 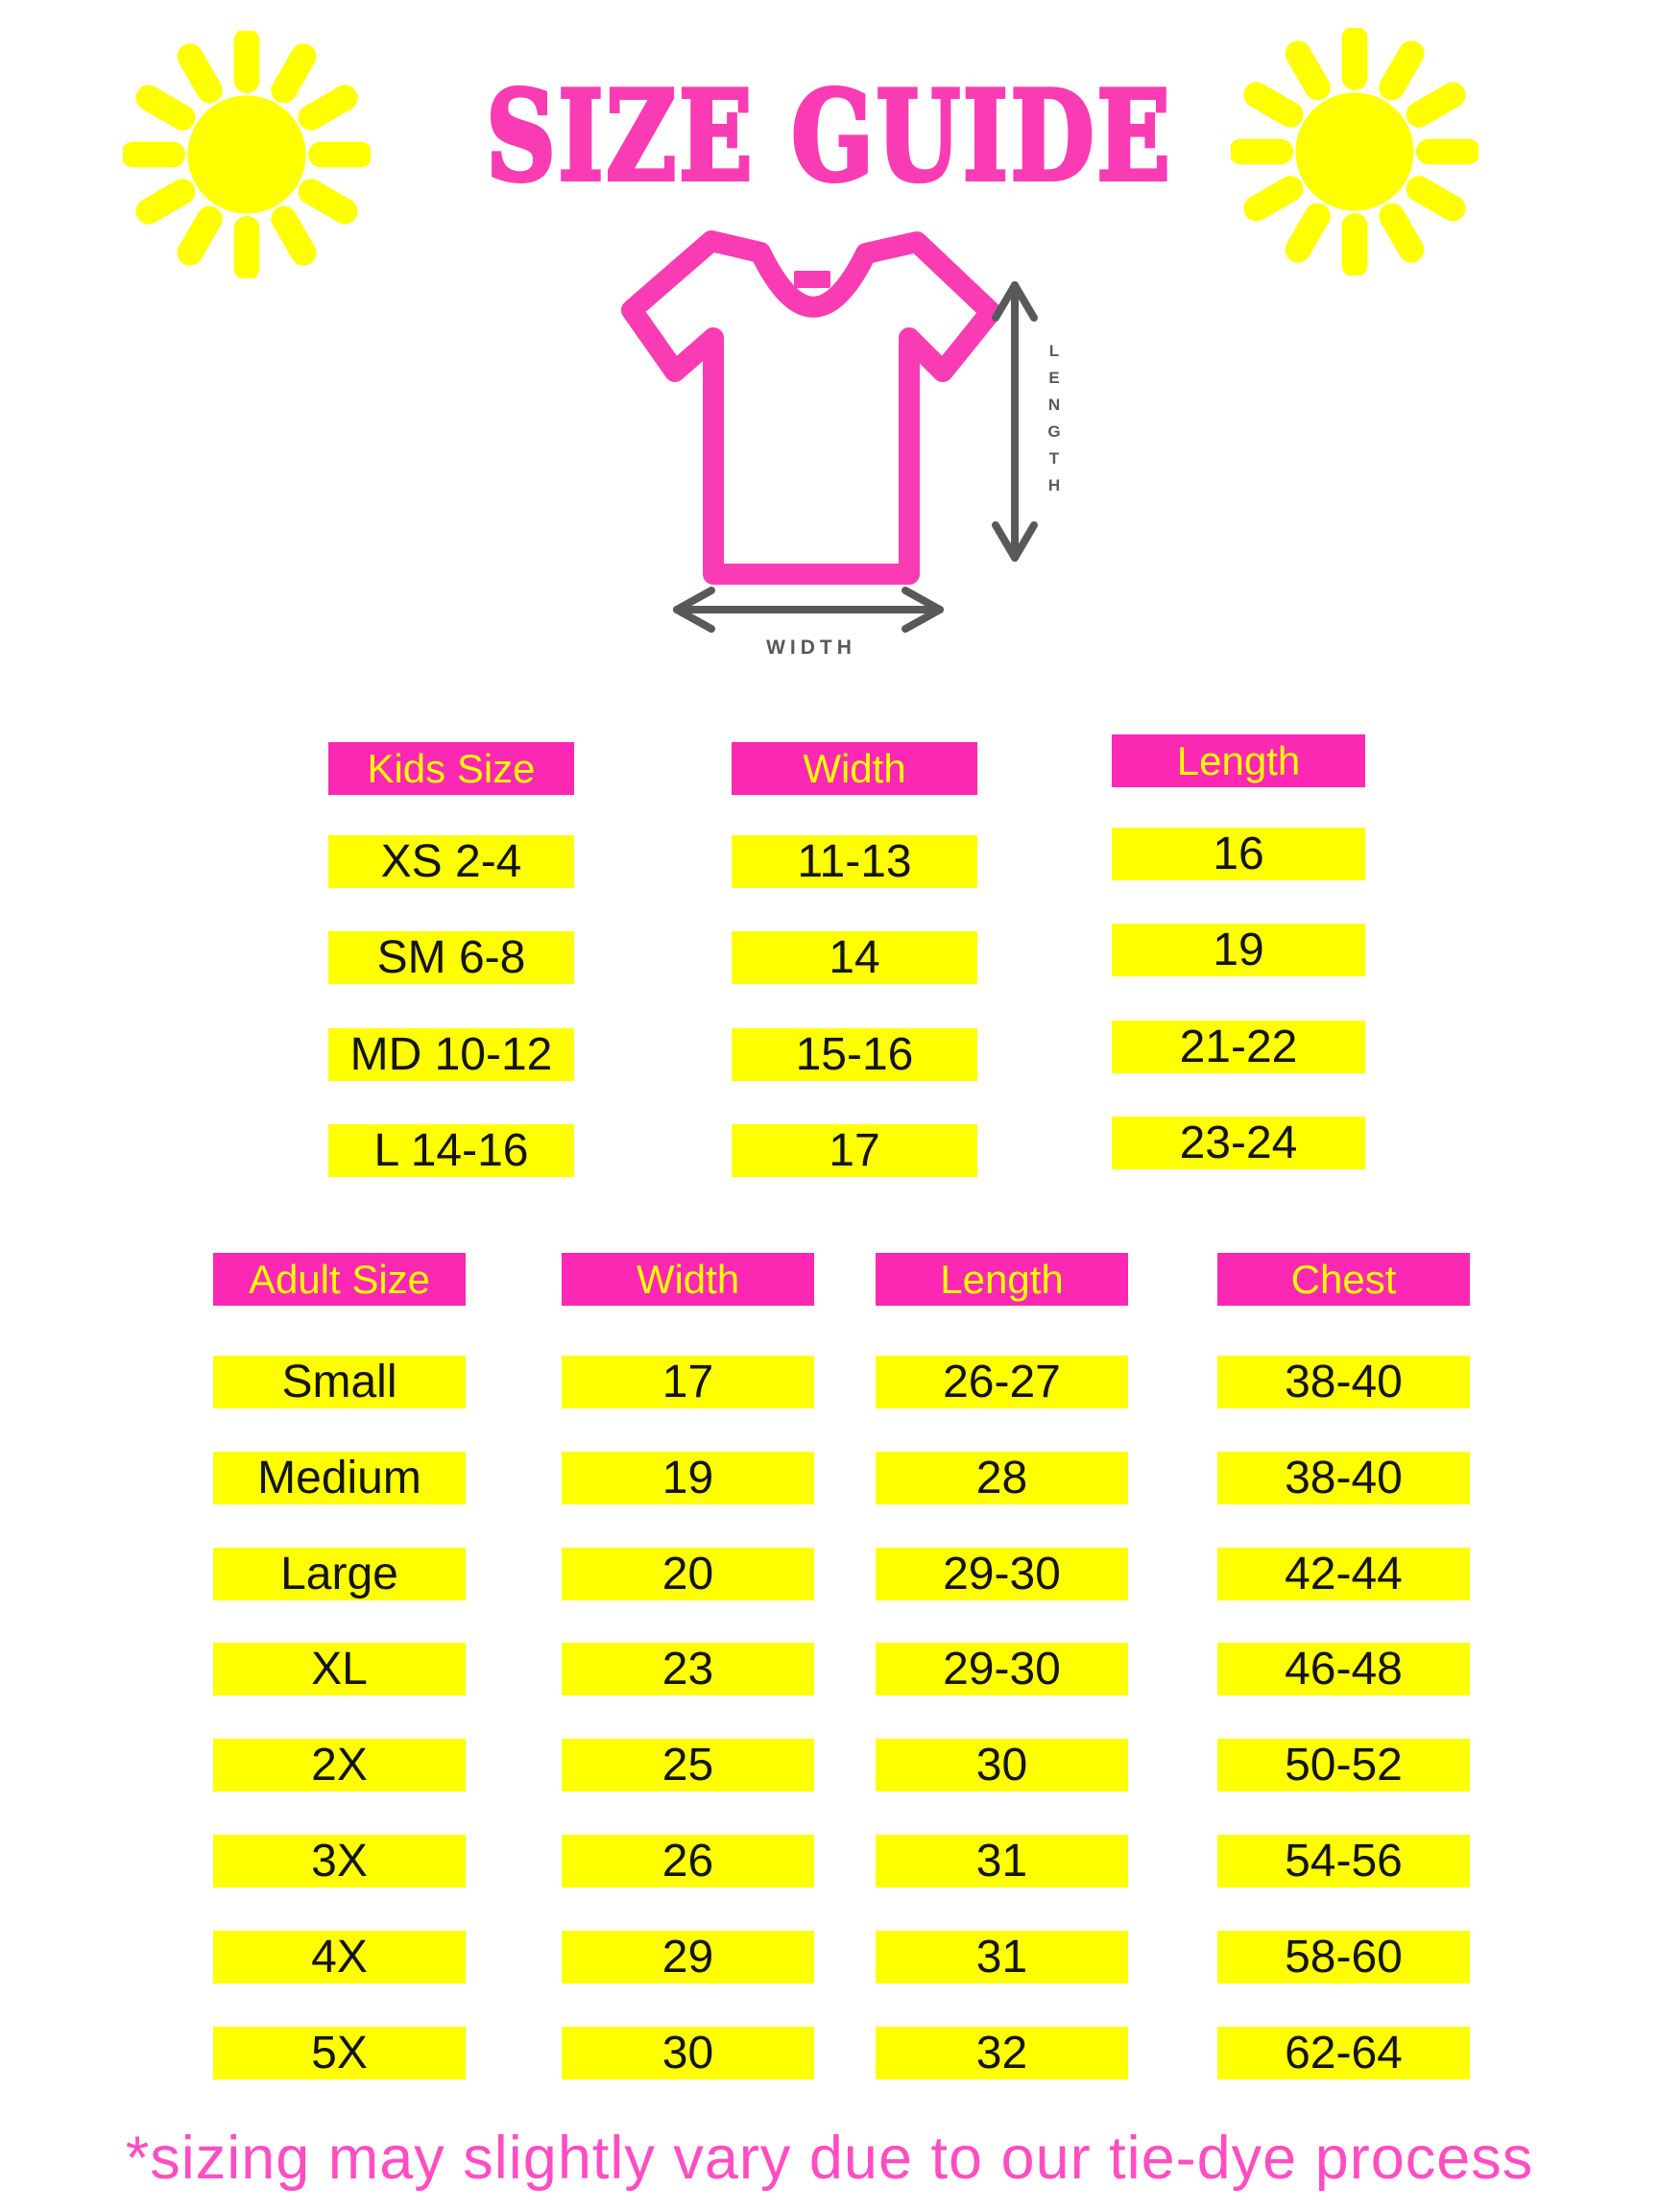 What do you see at coordinates (451, 958) in the screenshot?
I see `table-cell: SM 6-8` at bounding box center [451, 958].